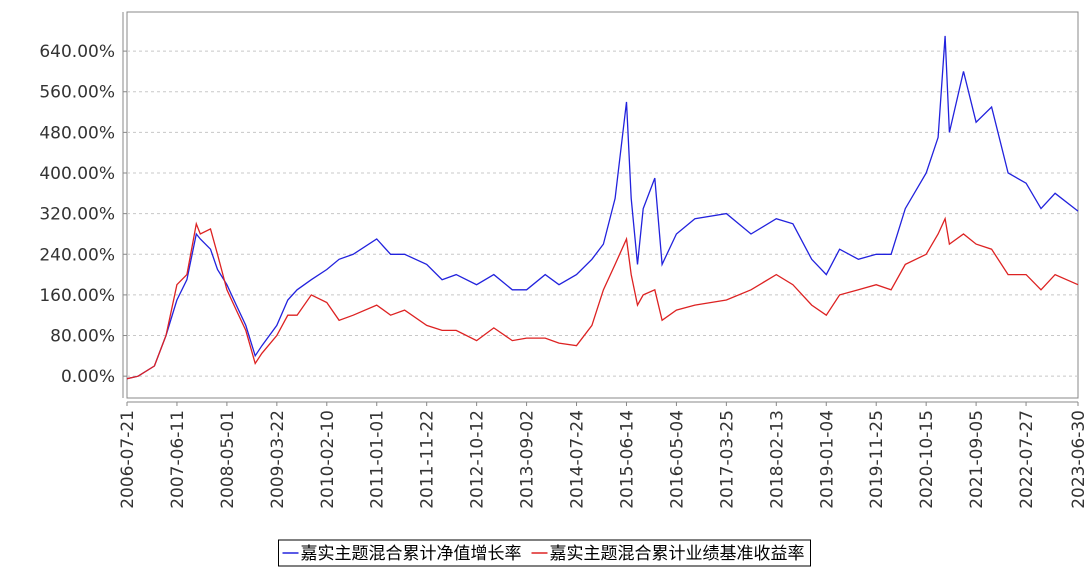 The height and width of the screenshot is (570, 1089). I want to click on x-tick-label: 2020-10-15, so click(927, 459).